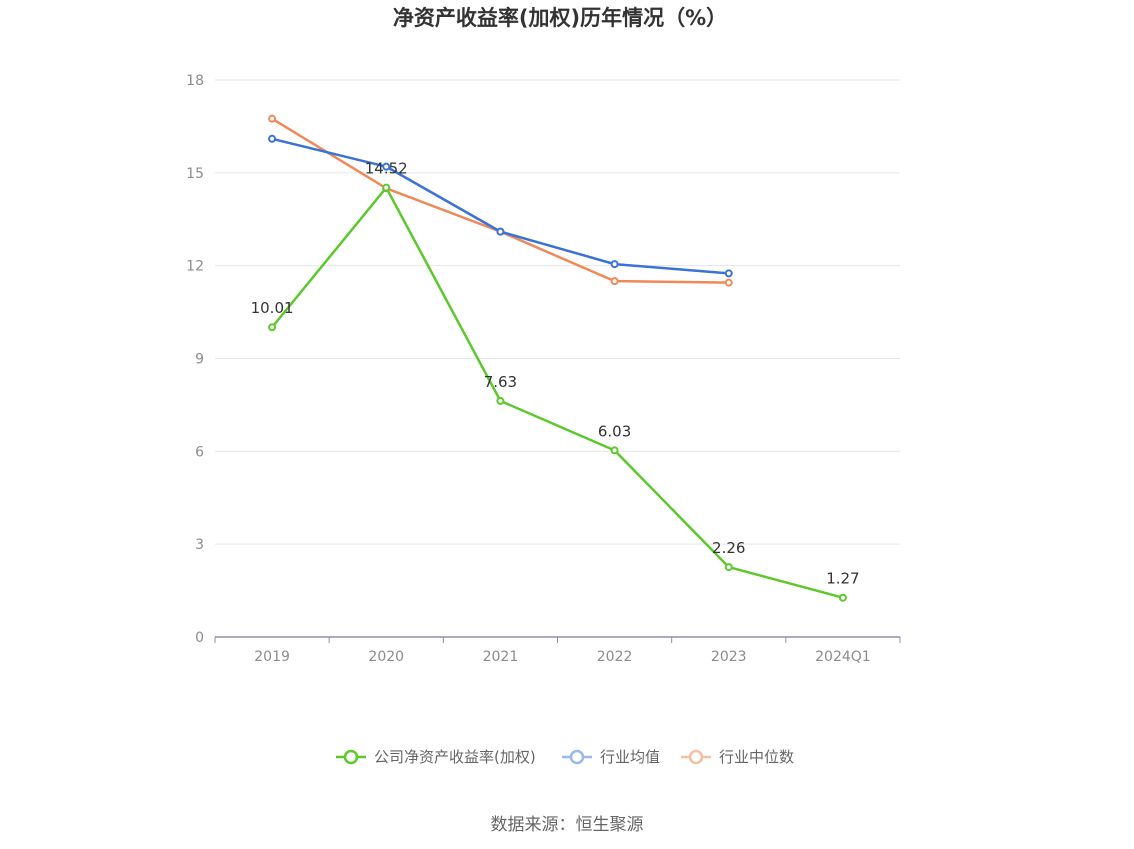  I want to click on x-tick-label: 2020, so click(386, 657).